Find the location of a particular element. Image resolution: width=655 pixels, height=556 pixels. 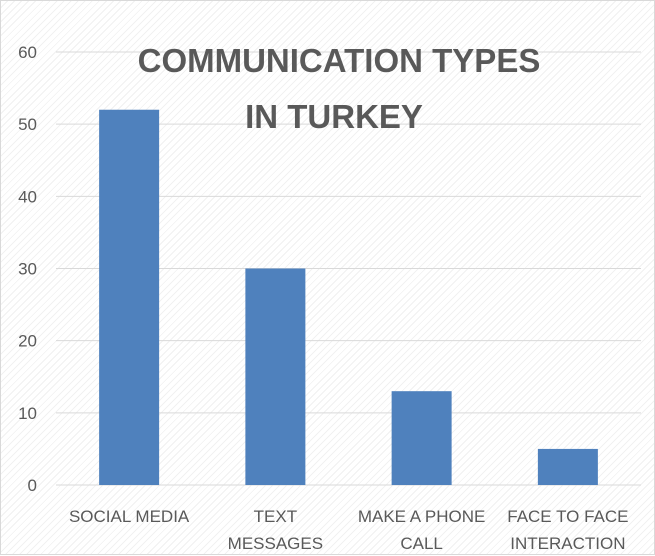

chart-title-line-1: COMMUNICATION TYPES is located at coordinates (339, 60).